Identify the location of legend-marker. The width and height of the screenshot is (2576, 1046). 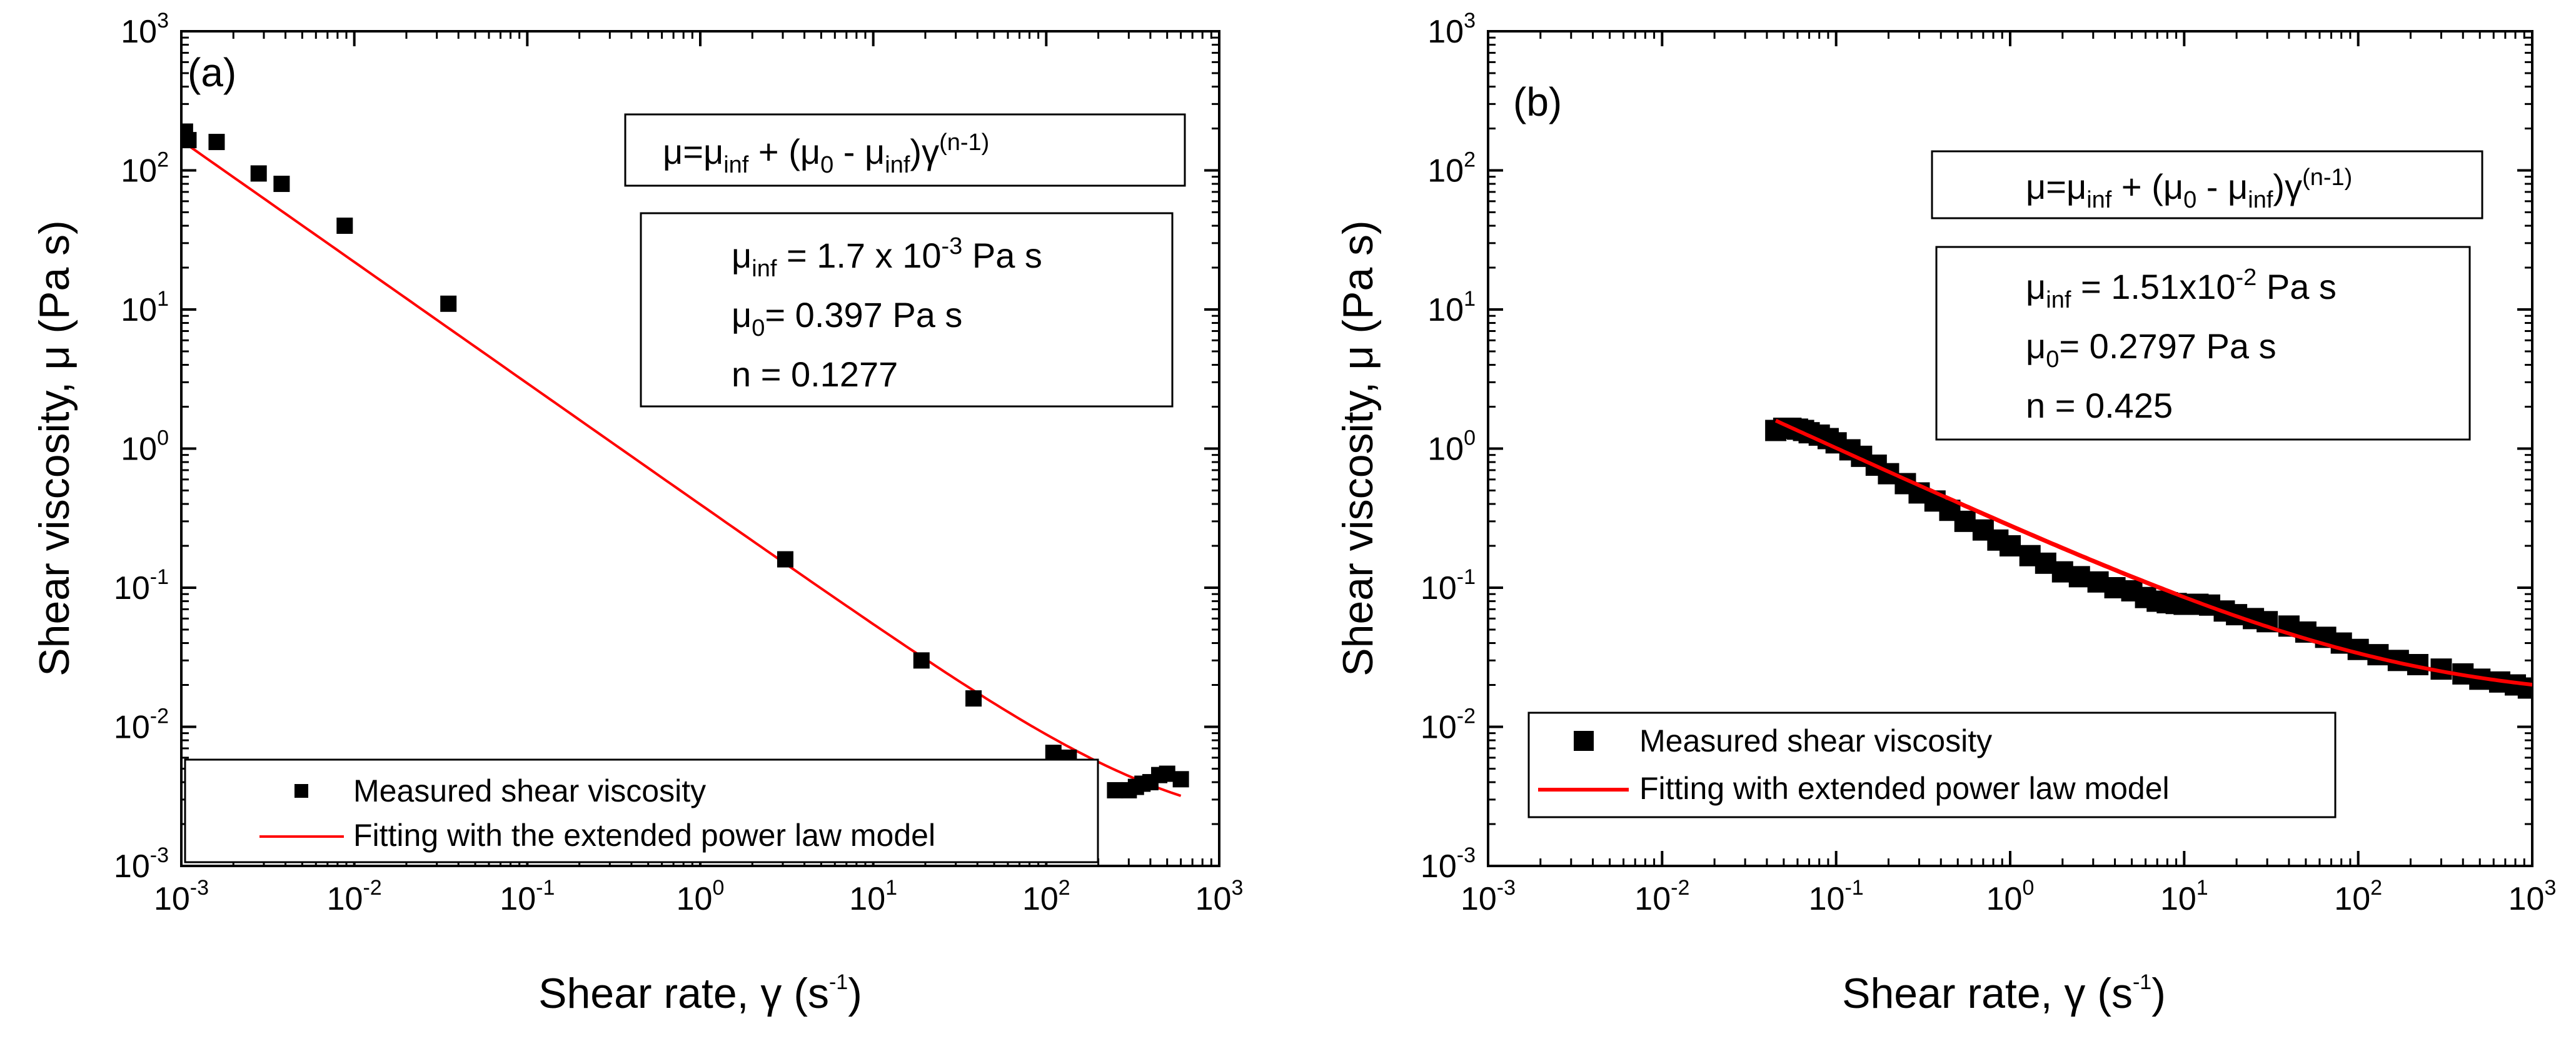
(301, 791).